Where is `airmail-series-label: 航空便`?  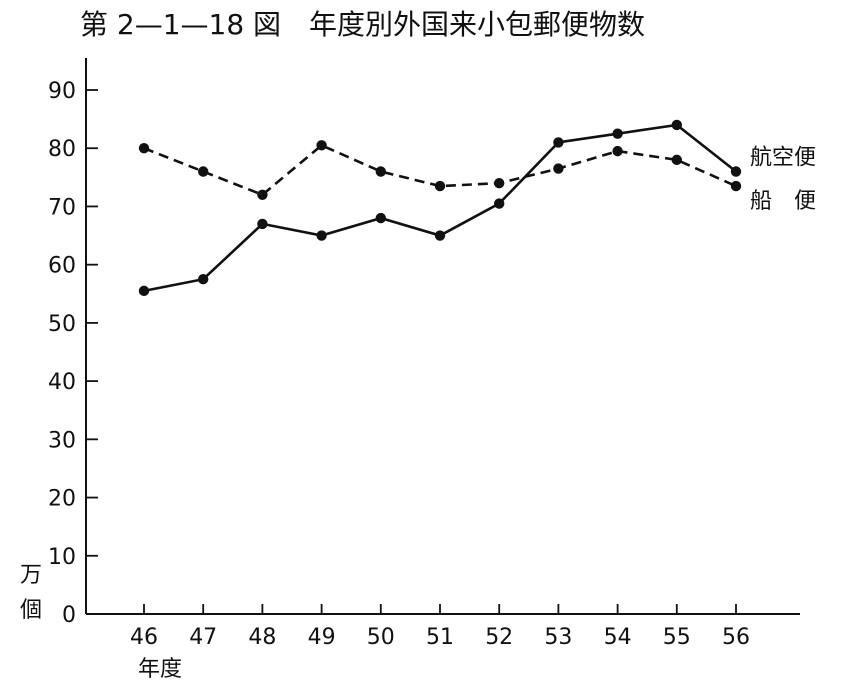
airmail-series-label: 航空便 is located at coordinates (783, 158).